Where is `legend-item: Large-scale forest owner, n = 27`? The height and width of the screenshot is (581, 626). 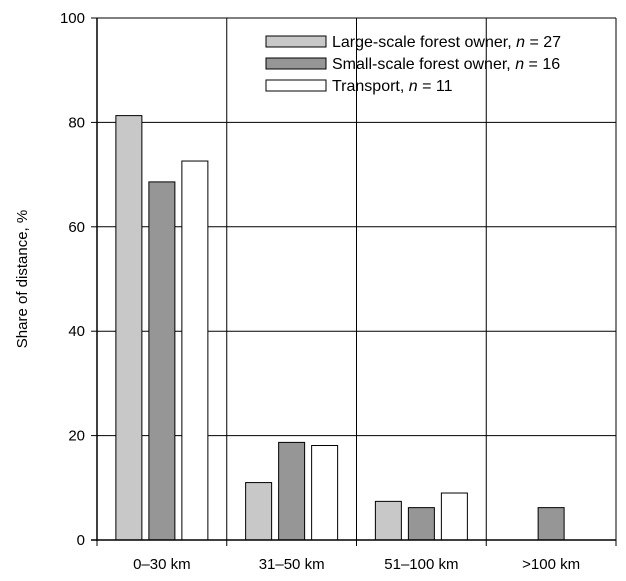
legend-item: Large-scale forest owner, n = 27 is located at coordinates (413, 42).